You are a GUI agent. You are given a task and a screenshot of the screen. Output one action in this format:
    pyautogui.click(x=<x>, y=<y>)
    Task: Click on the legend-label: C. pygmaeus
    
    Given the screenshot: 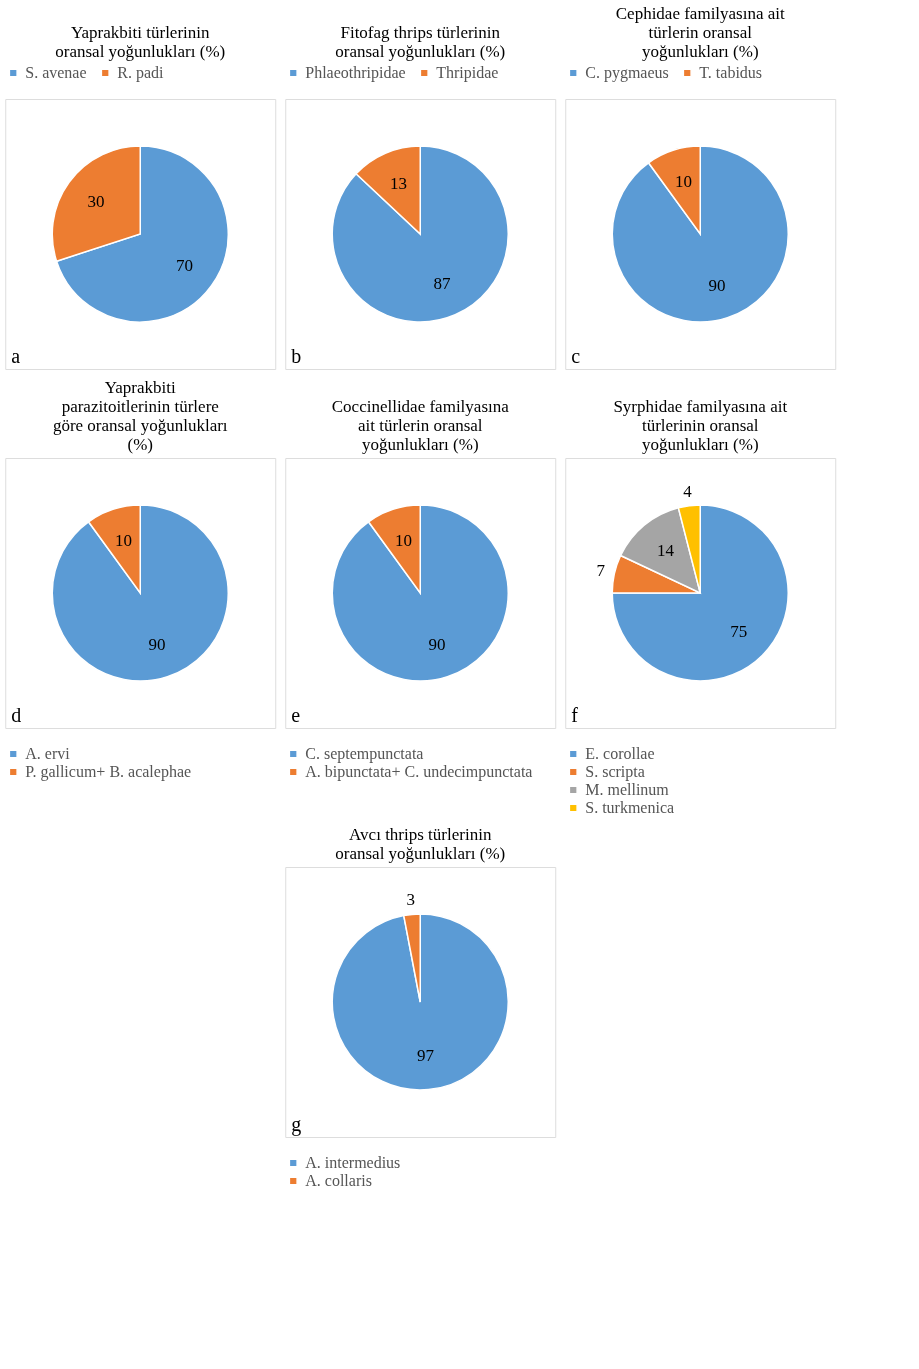 What is the action you would take?
    pyautogui.click(x=627, y=73)
    